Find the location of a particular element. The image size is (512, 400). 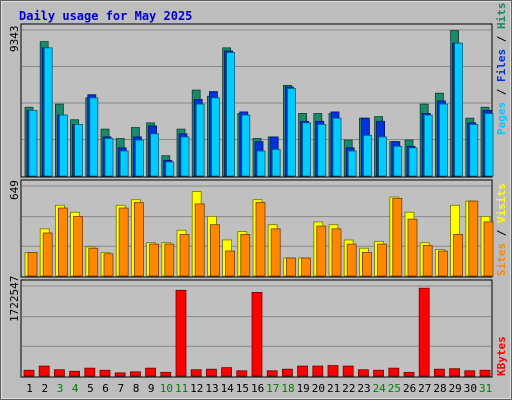

chart-title: Daily usage for May 2025 is located at coordinates (105, 16).